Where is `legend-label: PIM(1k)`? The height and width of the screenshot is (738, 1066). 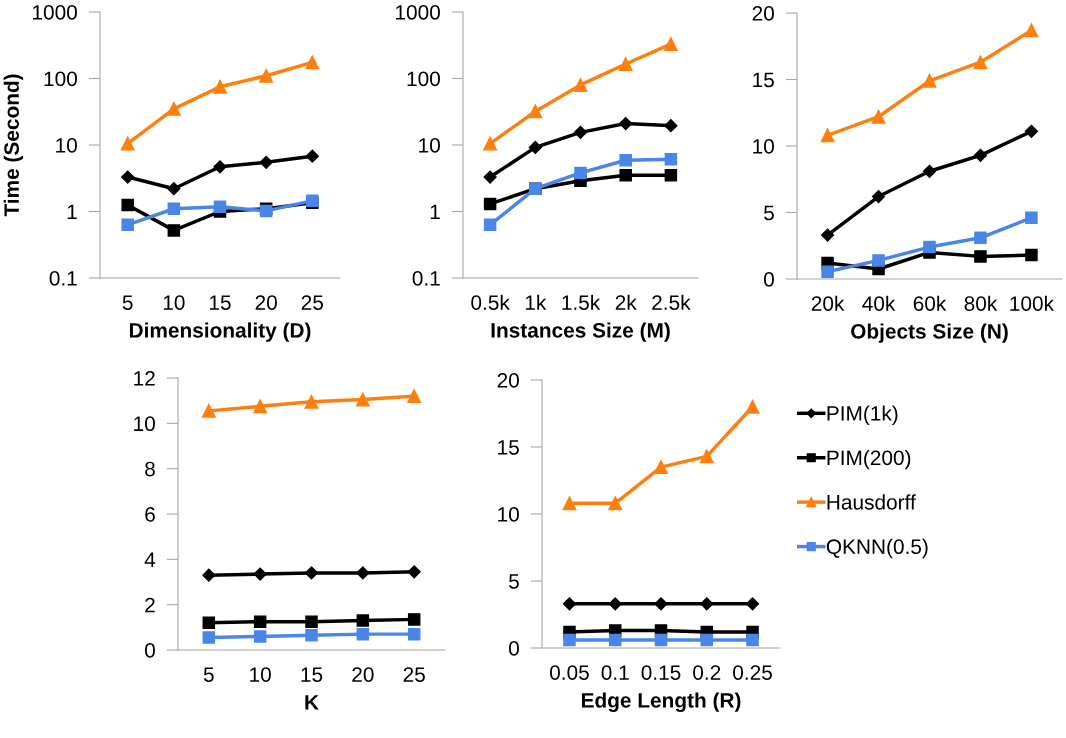
legend-label: PIM(1k) is located at coordinates (862, 415).